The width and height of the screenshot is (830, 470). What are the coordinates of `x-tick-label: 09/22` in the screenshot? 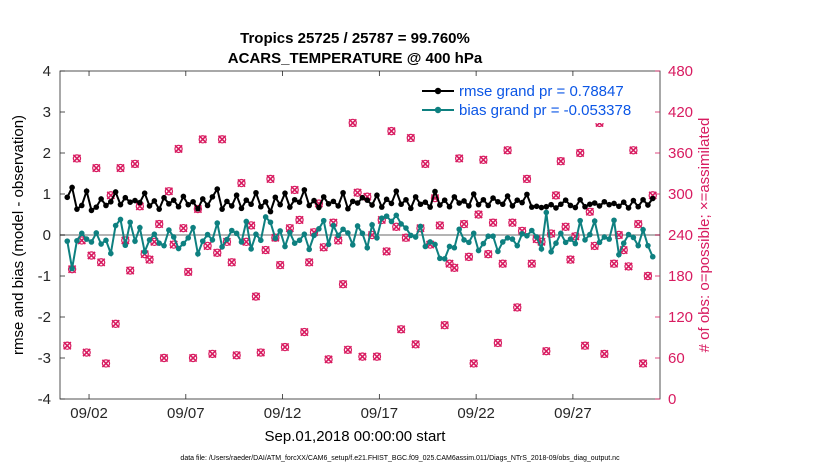 It's located at (476, 413).